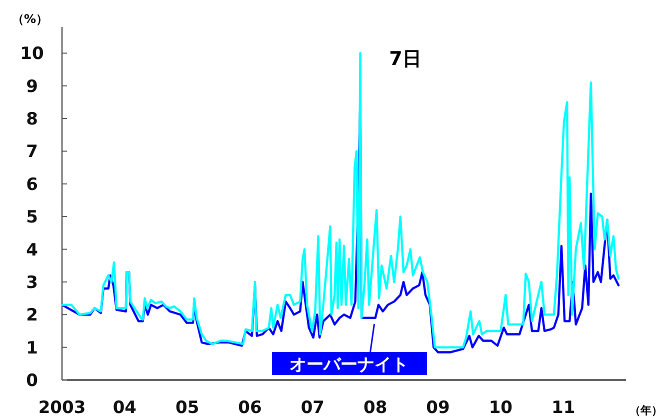  I want to click on y-tick-label: 7, so click(32, 152).